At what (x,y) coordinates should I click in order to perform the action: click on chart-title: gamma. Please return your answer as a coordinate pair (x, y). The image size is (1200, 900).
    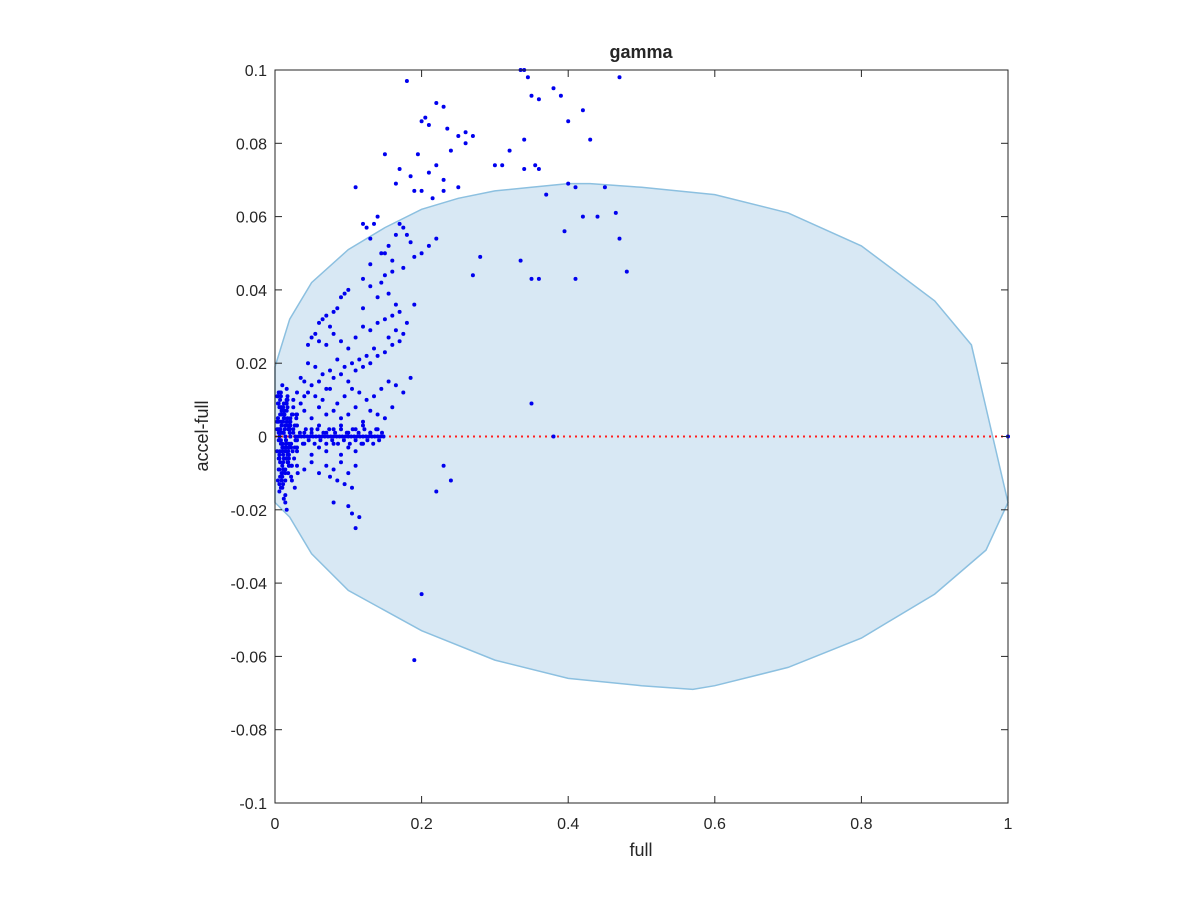
    Looking at the image, I should click on (641, 52).